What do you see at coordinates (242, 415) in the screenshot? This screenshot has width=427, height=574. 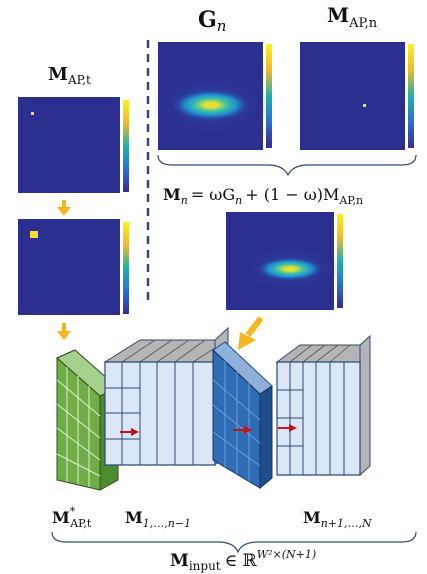 I see `cube-m-n` at bounding box center [242, 415].